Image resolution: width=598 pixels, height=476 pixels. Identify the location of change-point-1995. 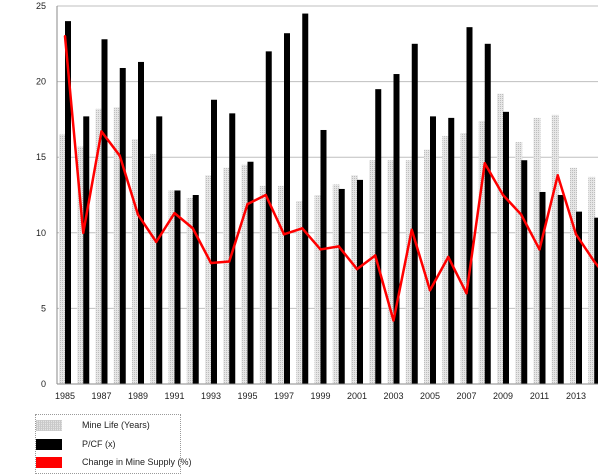
(247, 204).